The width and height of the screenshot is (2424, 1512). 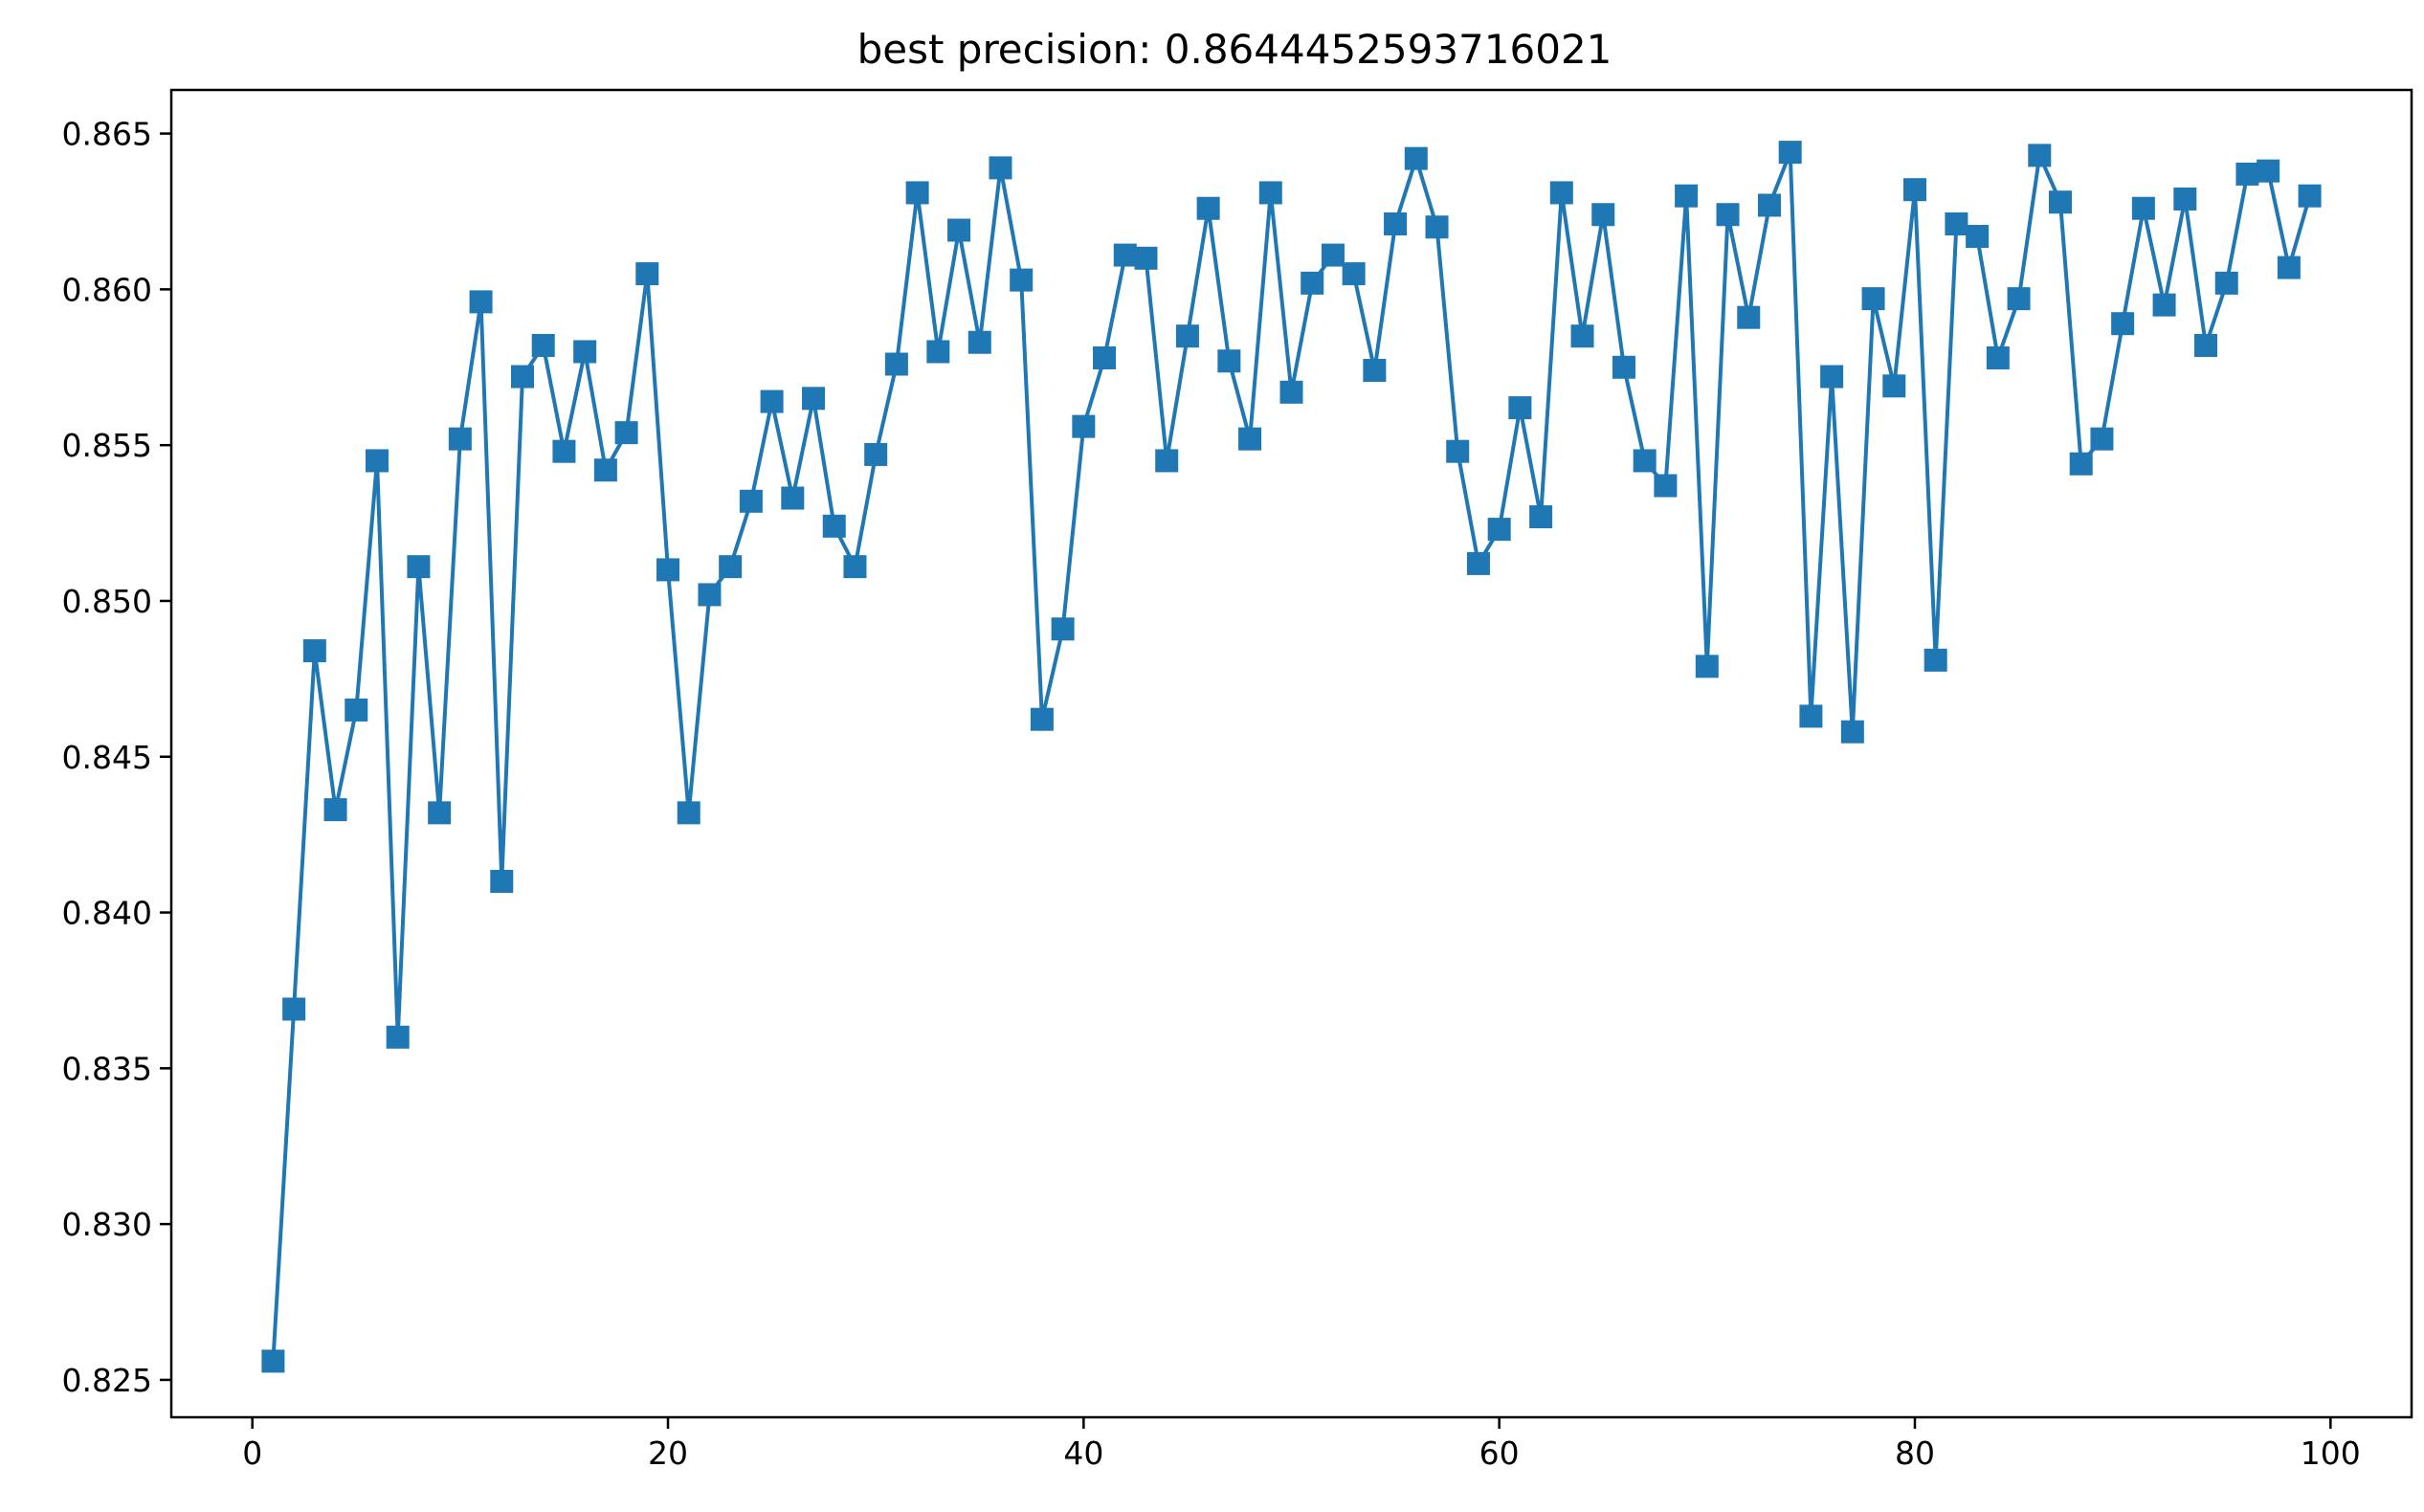 I want to click on x-tick-label: 100, so click(x=2331, y=1453).